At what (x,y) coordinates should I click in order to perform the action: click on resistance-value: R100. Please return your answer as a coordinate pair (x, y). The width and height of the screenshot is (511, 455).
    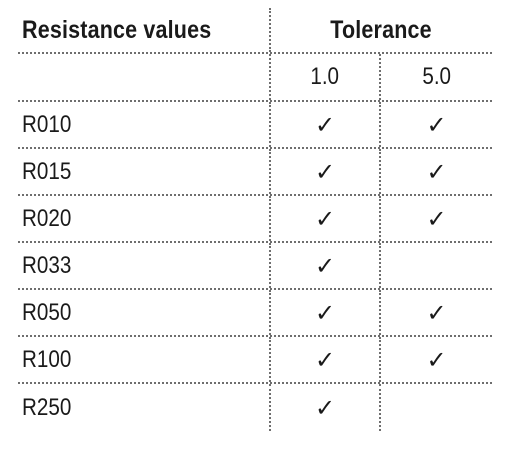
    Looking at the image, I should click on (47, 359).